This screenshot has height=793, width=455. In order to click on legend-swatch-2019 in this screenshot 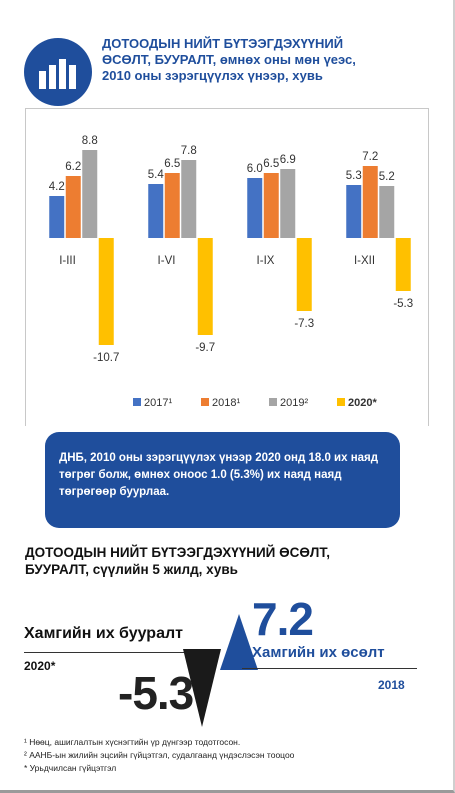, I will do `click(273, 402)`.